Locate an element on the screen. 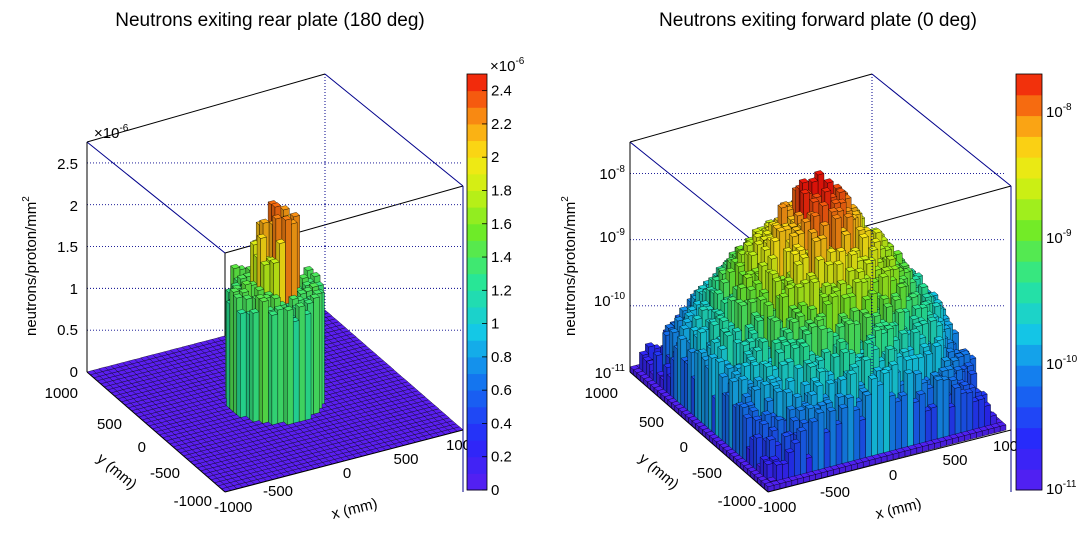 This screenshot has height=550, width=1090. colorbar-tick-label: 0 is located at coordinates (495, 490).